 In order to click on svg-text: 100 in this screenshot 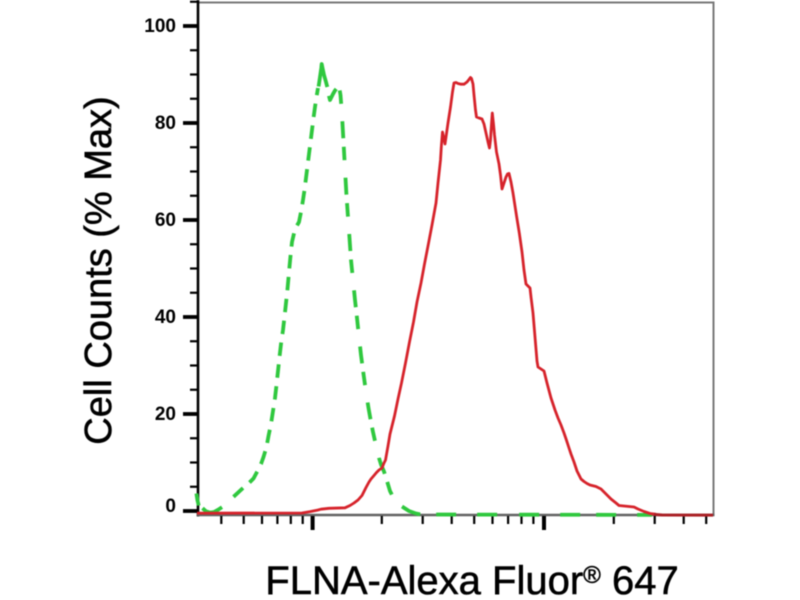, I will do `click(160, 26)`.